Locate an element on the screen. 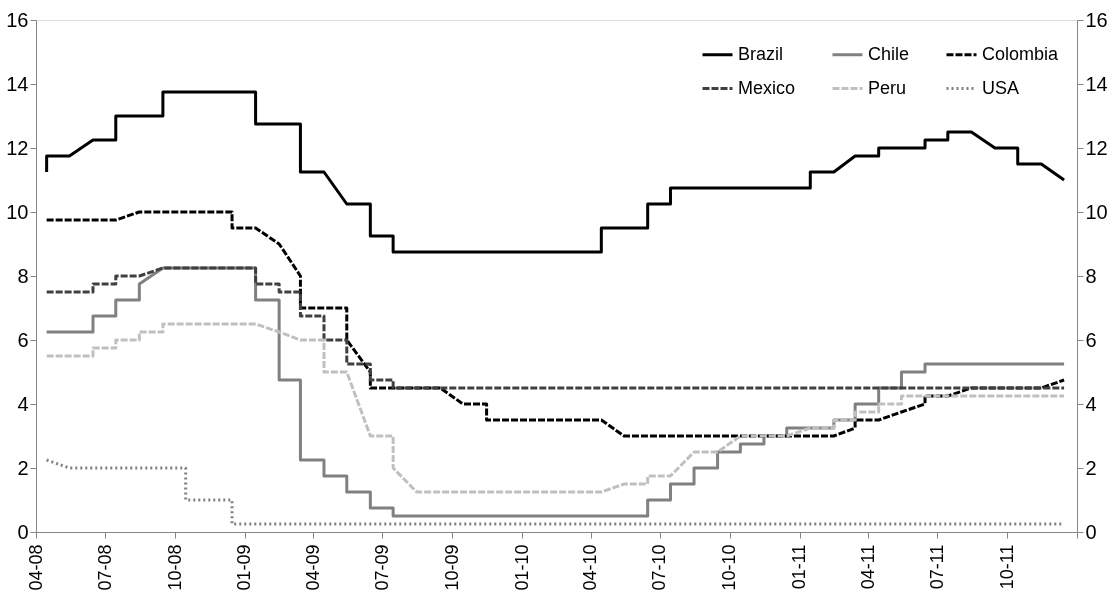 The height and width of the screenshot is (596, 1113). legend-label: Peru is located at coordinates (887, 87).